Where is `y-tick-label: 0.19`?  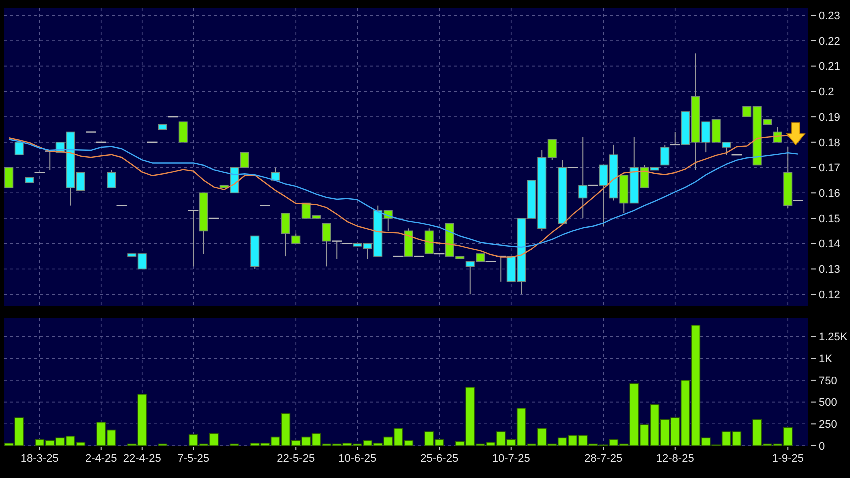
y-tick-label: 0.19 is located at coordinates (829, 118).